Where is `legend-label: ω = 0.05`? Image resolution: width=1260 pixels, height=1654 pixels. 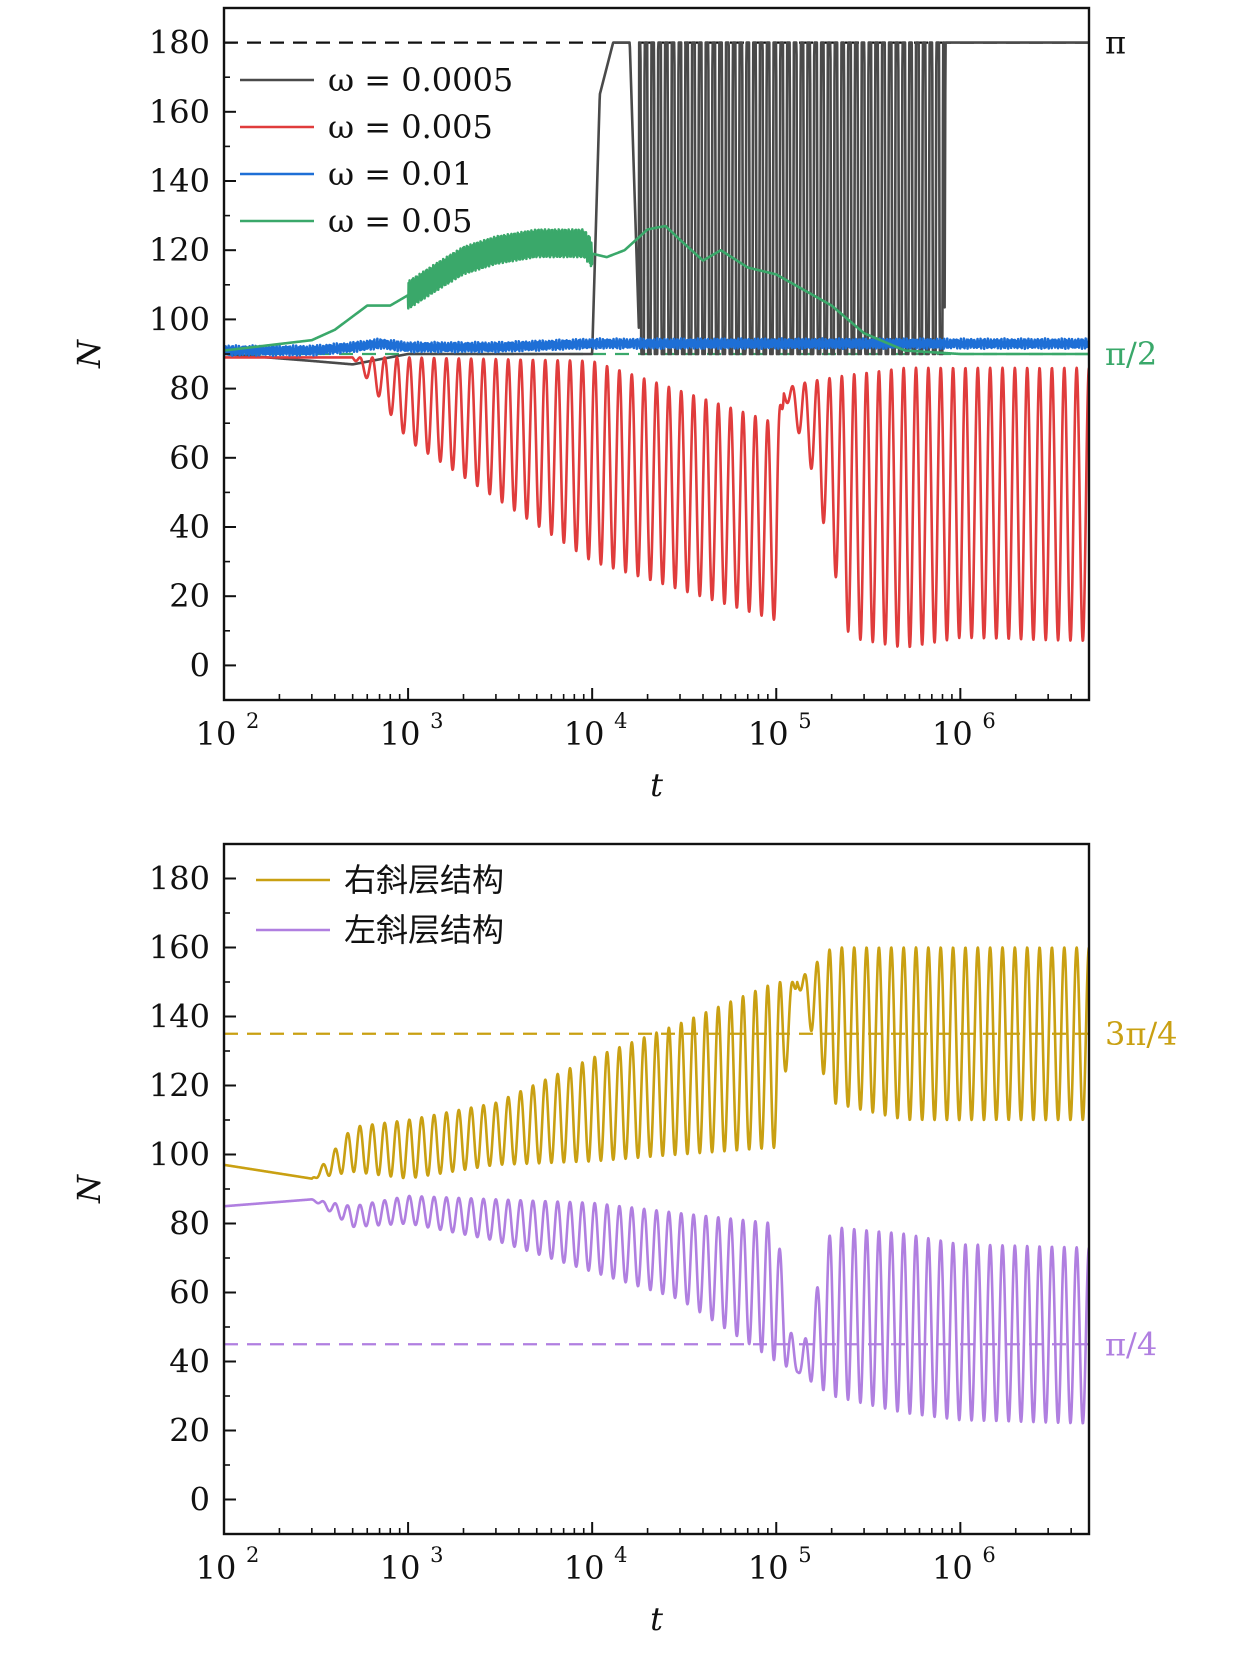 legend-label: ω = 0.05 is located at coordinates (400, 221).